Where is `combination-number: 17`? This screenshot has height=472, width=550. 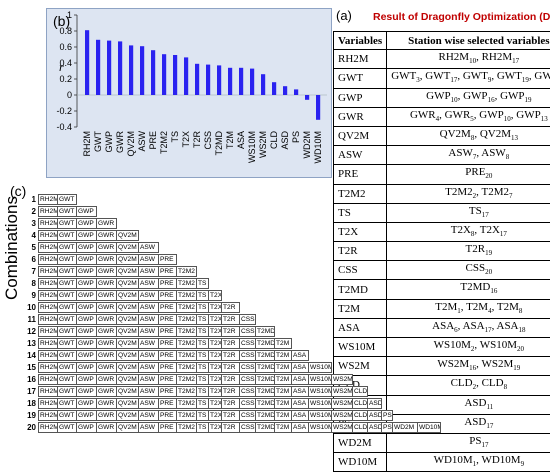
combination-number: 17 is located at coordinates (29, 391).